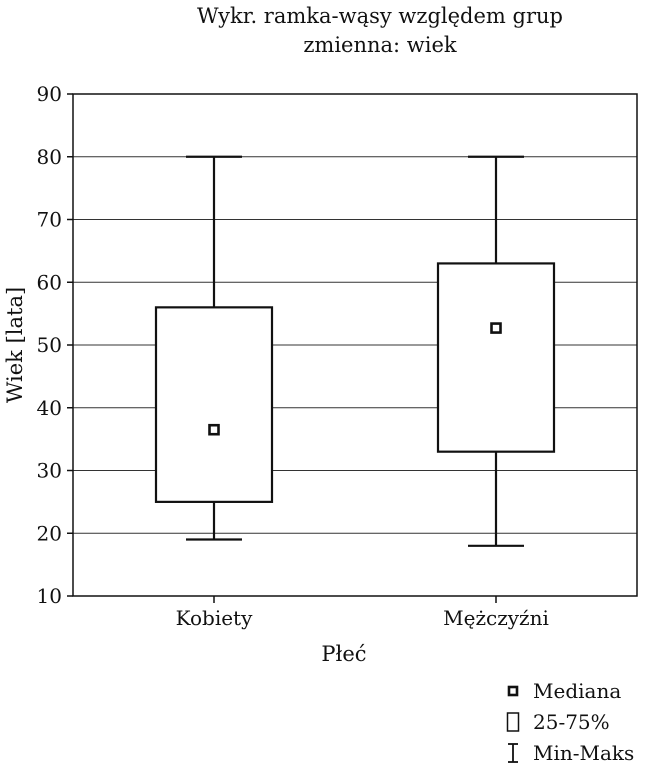  What do you see at coordinates (49, 596) in the screenshot?
I see `y-tick-label: 10` at bounding box center [49, 596].